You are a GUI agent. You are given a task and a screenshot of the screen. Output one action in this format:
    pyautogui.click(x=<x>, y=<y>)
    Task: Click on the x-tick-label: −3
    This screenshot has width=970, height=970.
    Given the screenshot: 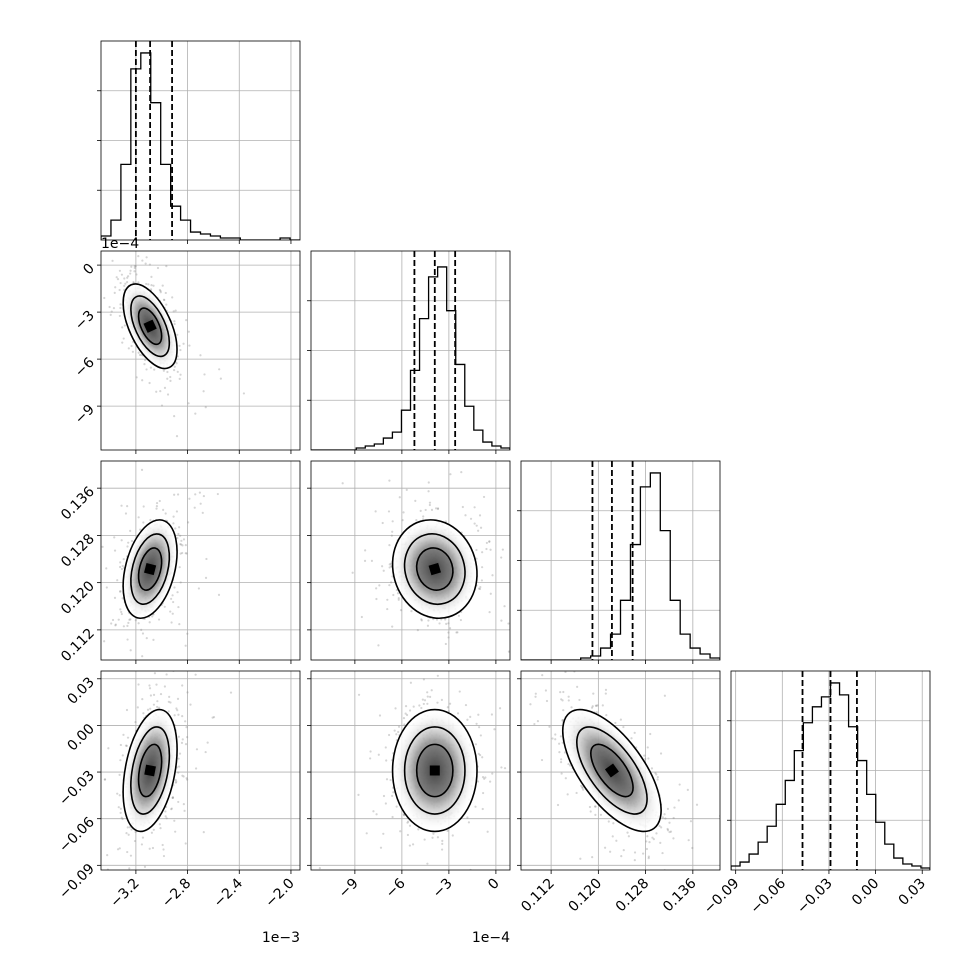 What is the action you would take?
    pyautogui.click(x=443, y=889)
    